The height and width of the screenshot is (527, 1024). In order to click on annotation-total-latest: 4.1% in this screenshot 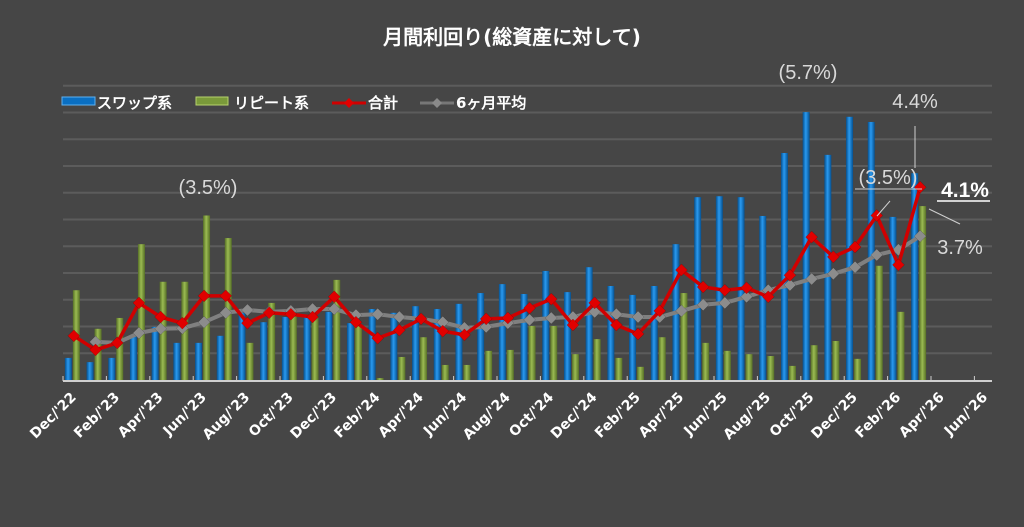, I will do `click(965, 190)`.